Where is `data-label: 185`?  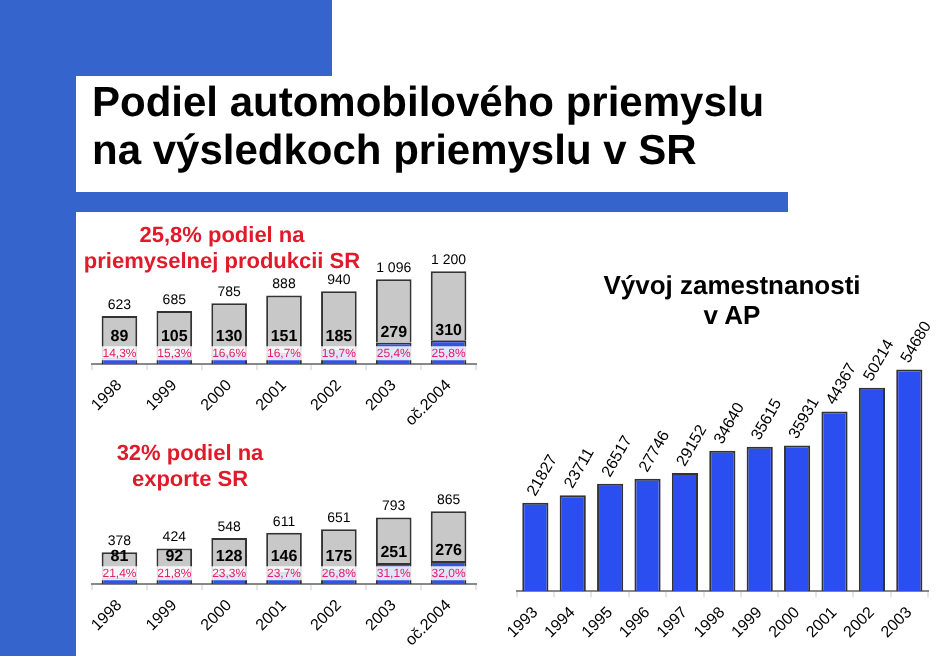 data-label: 185 is located at coordinates (339, 335).